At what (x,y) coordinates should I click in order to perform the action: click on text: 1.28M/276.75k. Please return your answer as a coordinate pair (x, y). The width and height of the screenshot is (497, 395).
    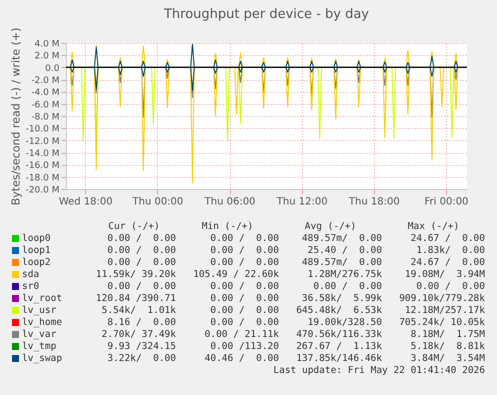
    Looking at the image, I should click on (344, 274).